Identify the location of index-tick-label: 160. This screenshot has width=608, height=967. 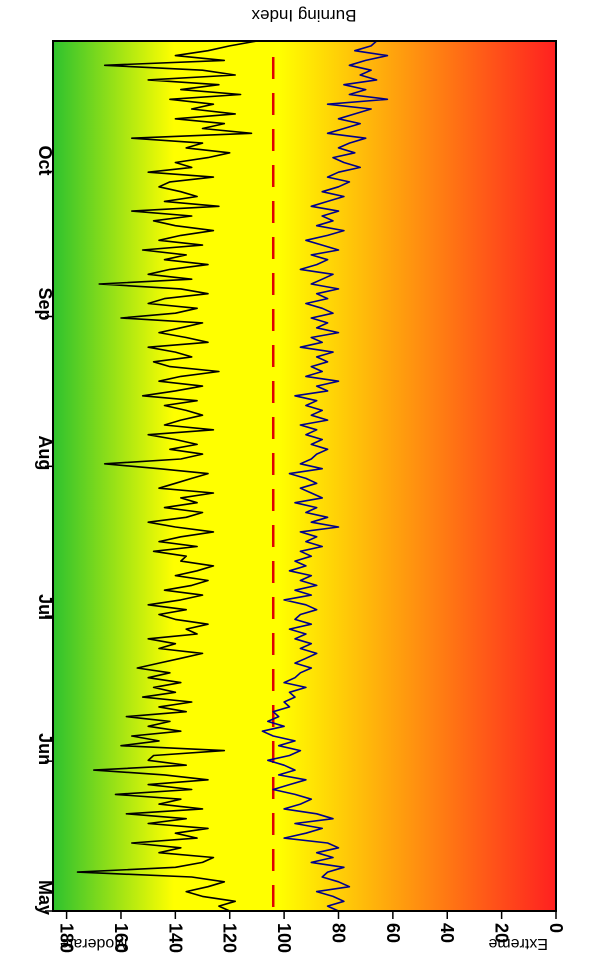
(121, 938).